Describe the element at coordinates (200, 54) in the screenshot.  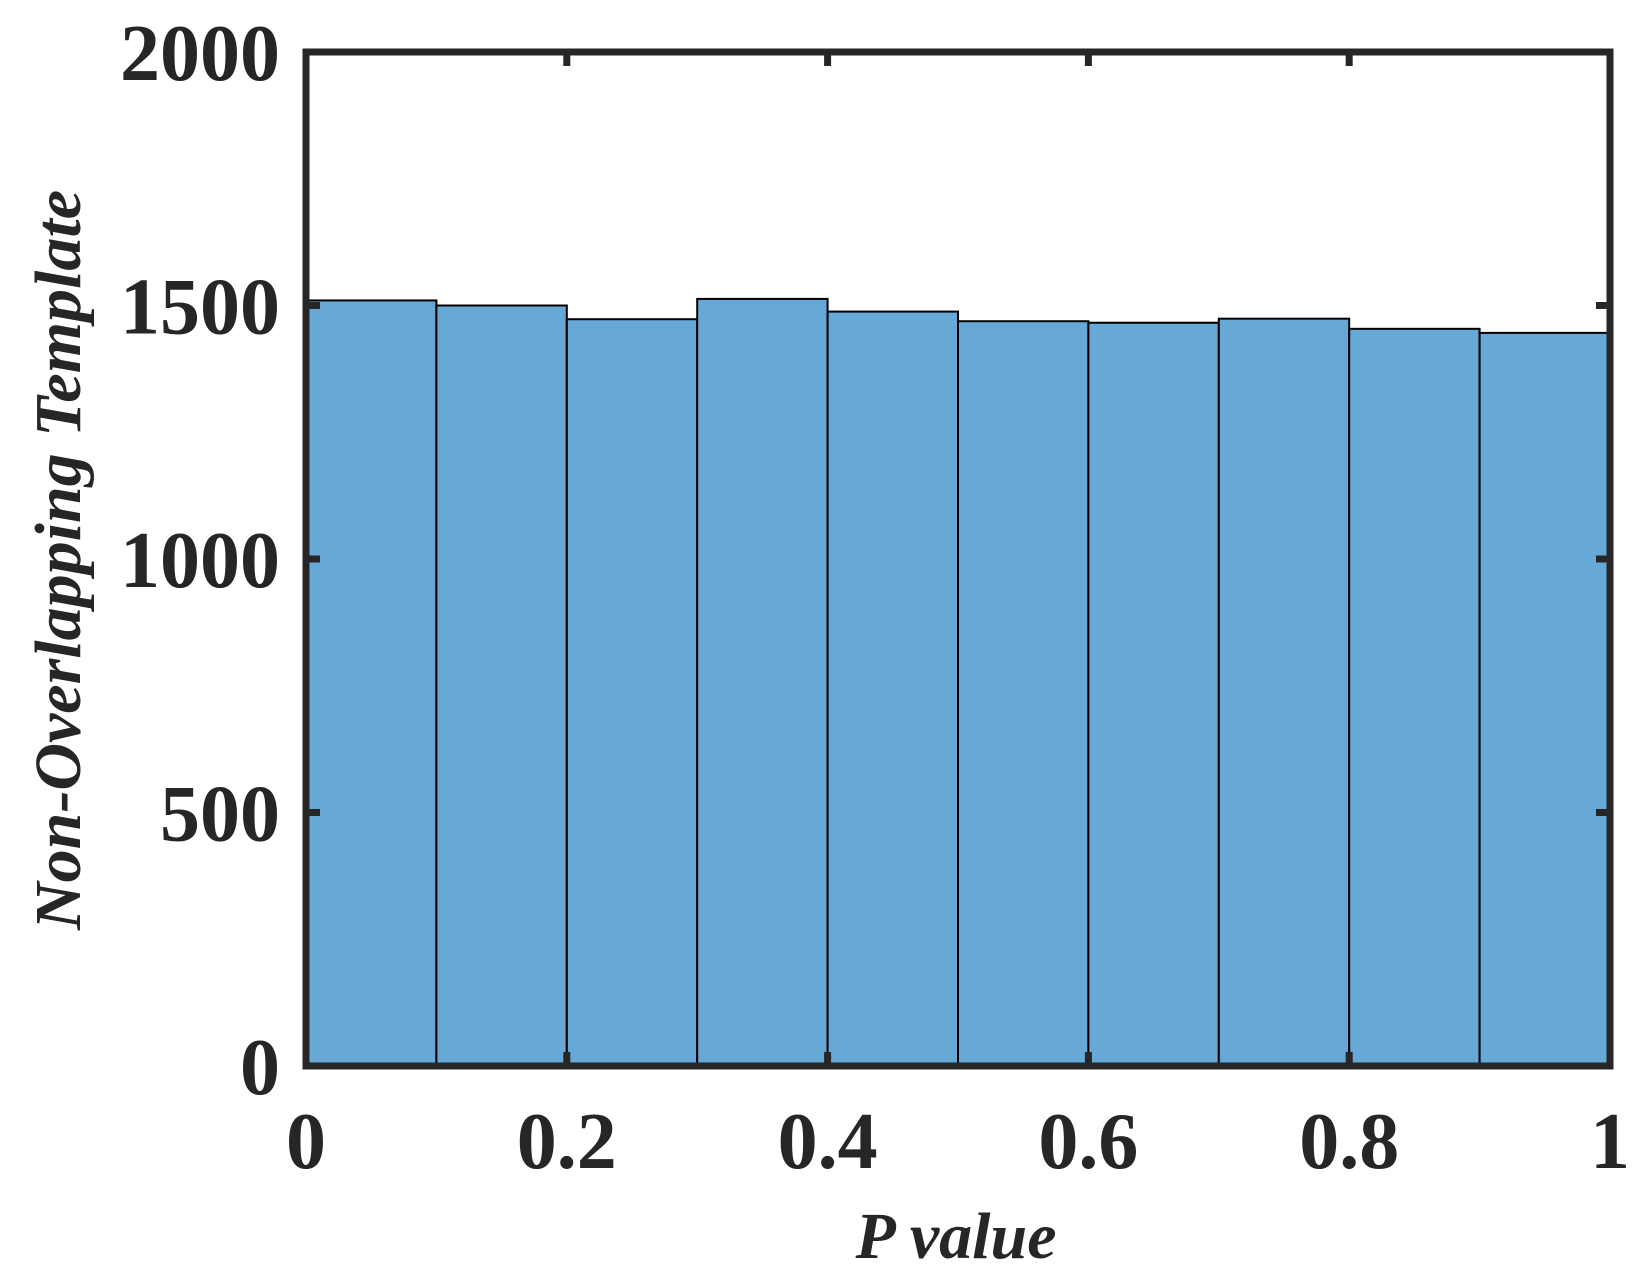
I see `y-tick-label: 2000` at that location.